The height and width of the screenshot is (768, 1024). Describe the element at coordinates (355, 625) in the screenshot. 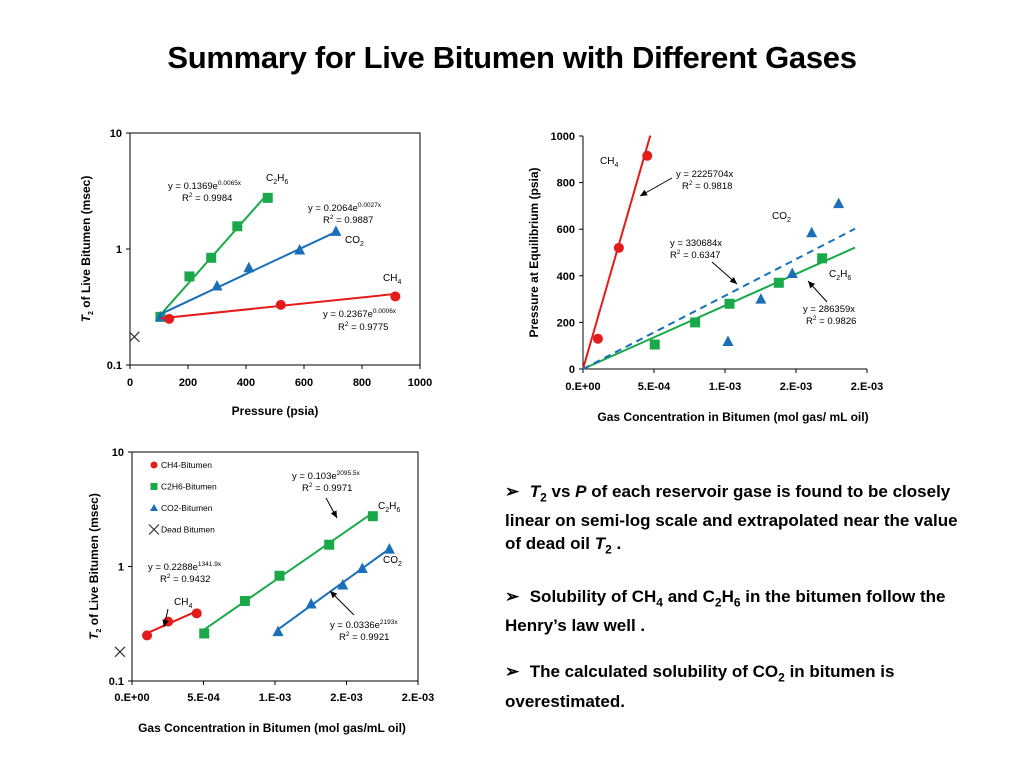

I see `equation-text: y = 0.0336e` at that location.